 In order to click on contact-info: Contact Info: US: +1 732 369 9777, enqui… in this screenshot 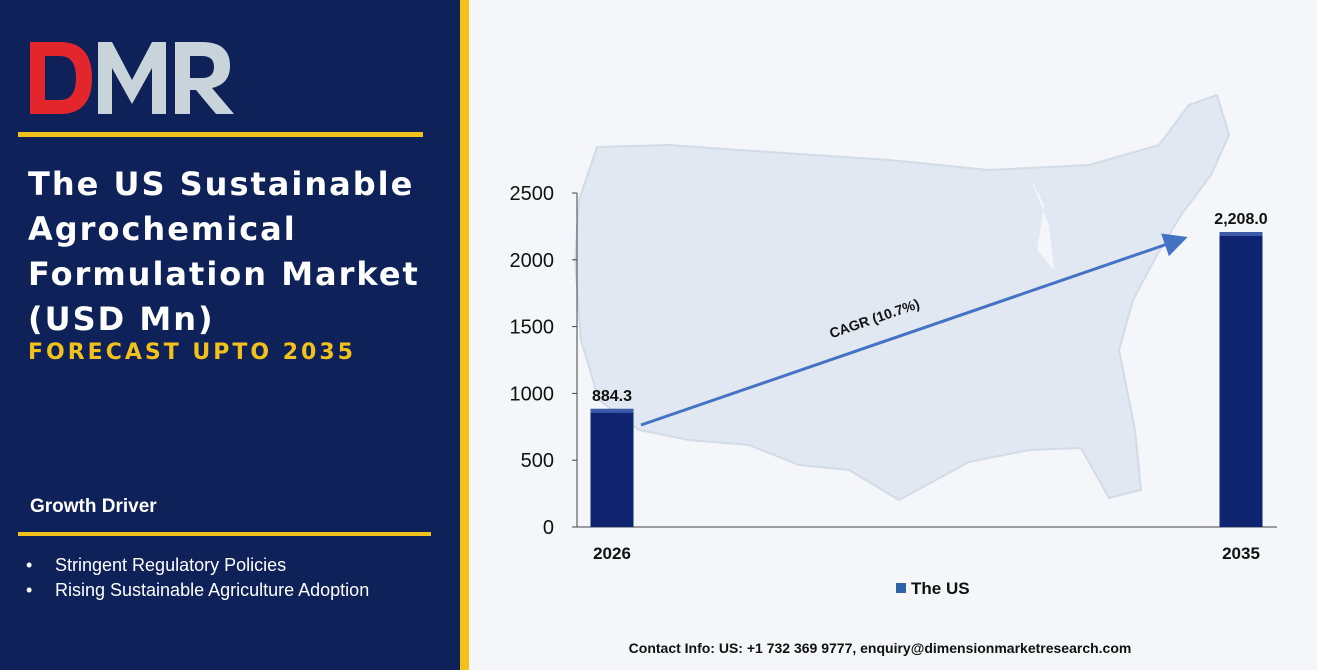, I will do `click(880, 648)`.